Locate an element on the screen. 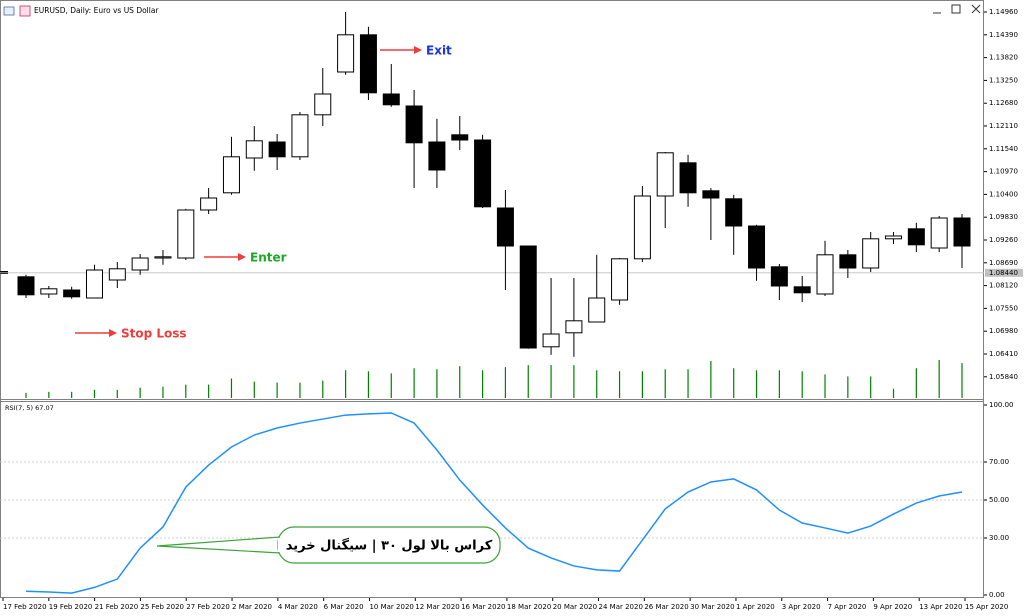  y-tick-label: 1.10970 is located at coordinates (1003, 172).